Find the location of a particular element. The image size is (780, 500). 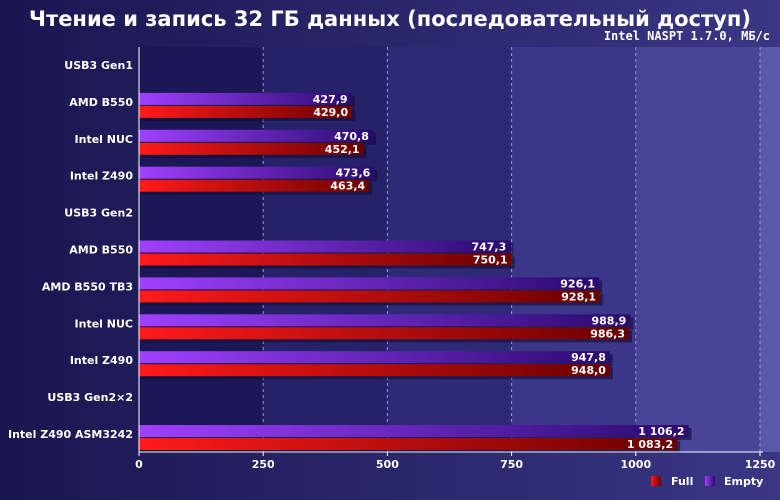

value-label-empty: 926,1 is located at coordinates (577, 283).